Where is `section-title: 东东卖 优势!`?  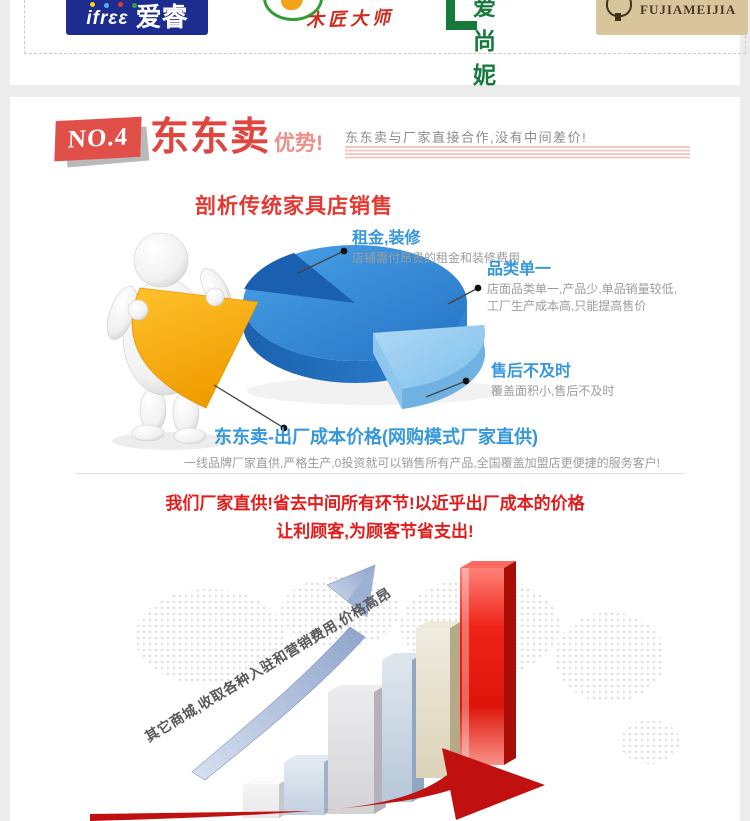
section-title: 东东卖 优势! is located at coordinates (236, 138).